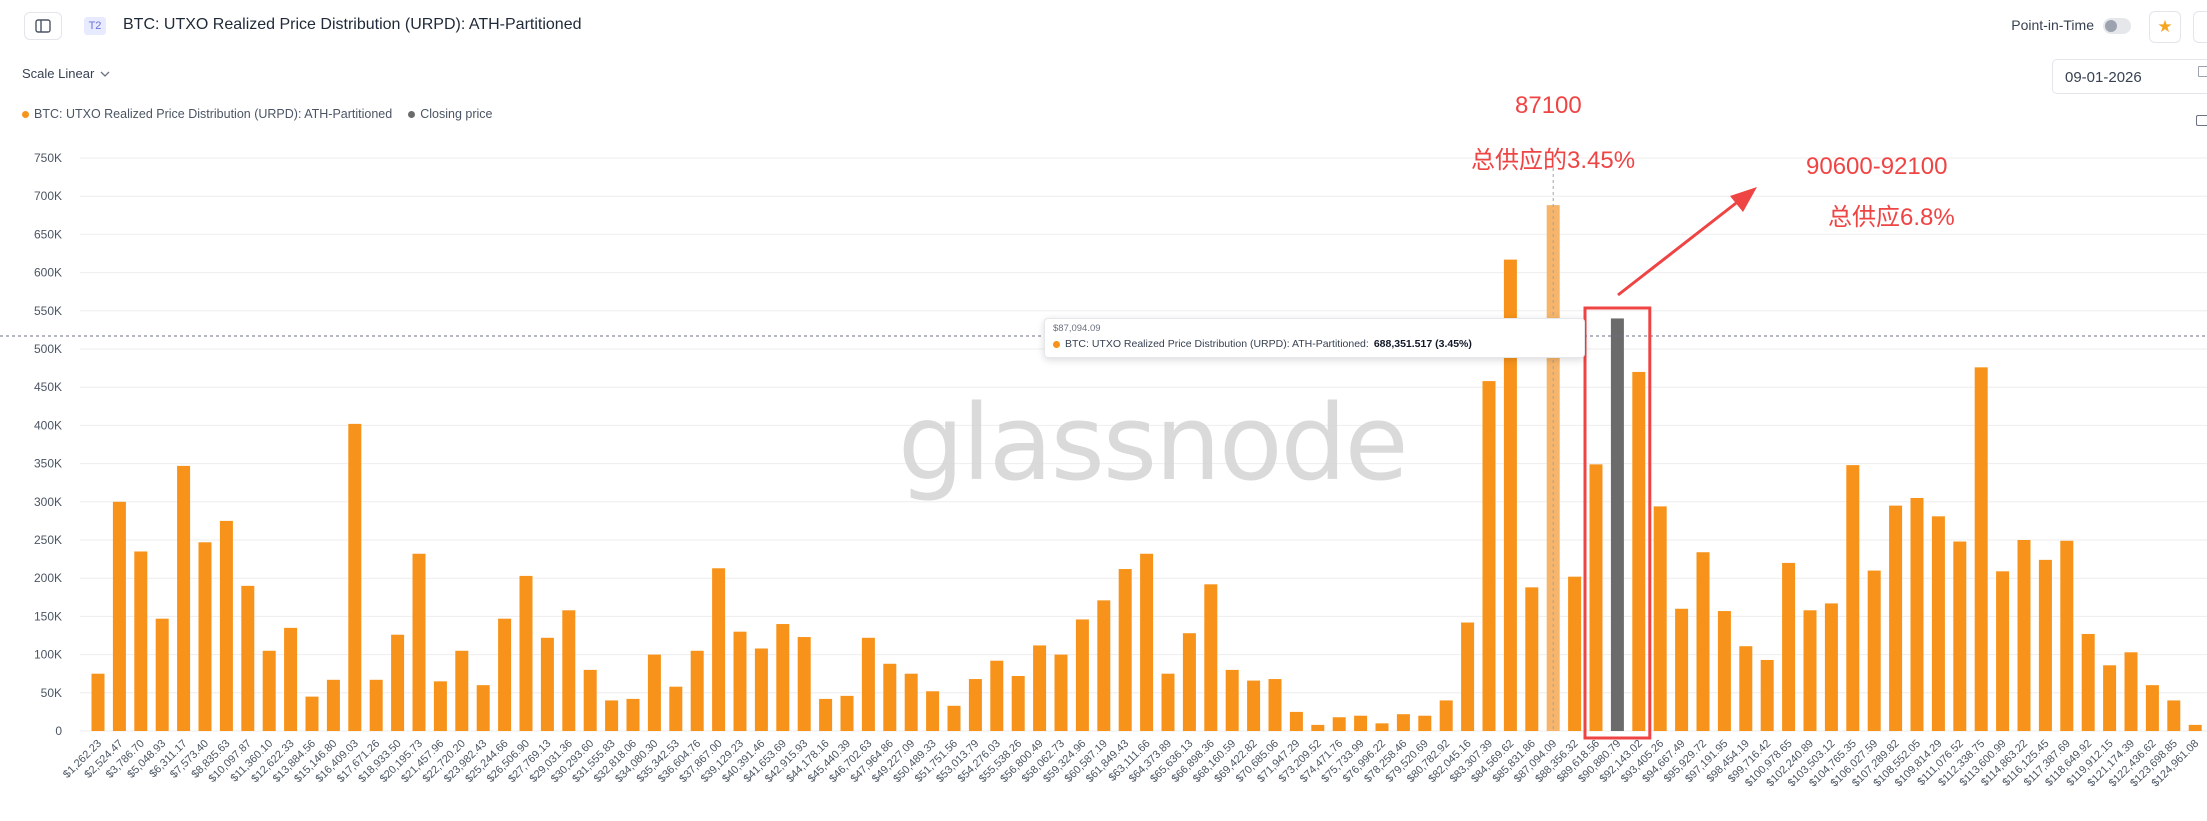 The height and width of the screenshot is (821, 2207). Describe the element at coordinates (2201, 120) in the screenshot. I see `camera-icon` at that location.